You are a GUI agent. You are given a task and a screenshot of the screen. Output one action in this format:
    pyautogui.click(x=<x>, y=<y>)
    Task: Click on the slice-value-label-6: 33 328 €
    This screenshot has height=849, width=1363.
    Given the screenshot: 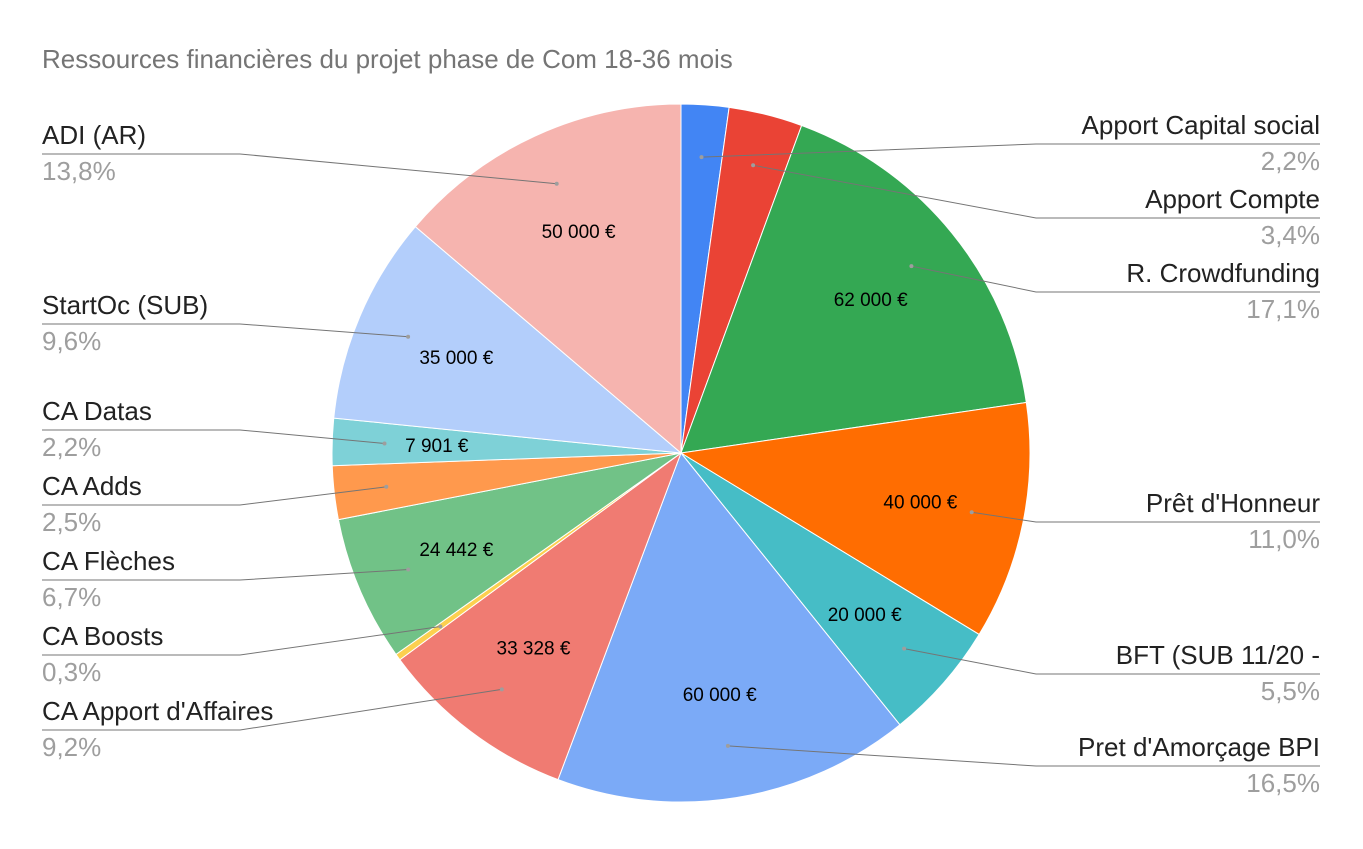 What is the action you would take?
    pyautogui.click(x=534, y=649)
    